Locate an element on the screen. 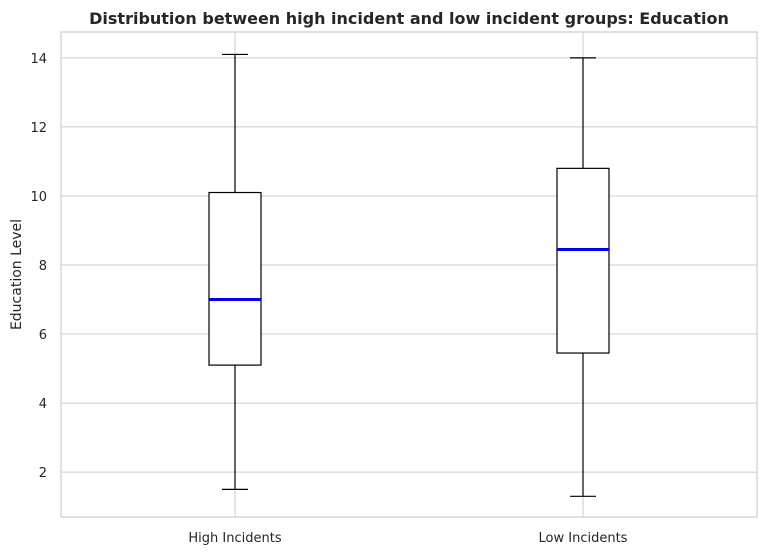 Image resolution: width=766 pixels, height=555 pixels. y-tick-label: 2 is located at coordinates (43, 473).